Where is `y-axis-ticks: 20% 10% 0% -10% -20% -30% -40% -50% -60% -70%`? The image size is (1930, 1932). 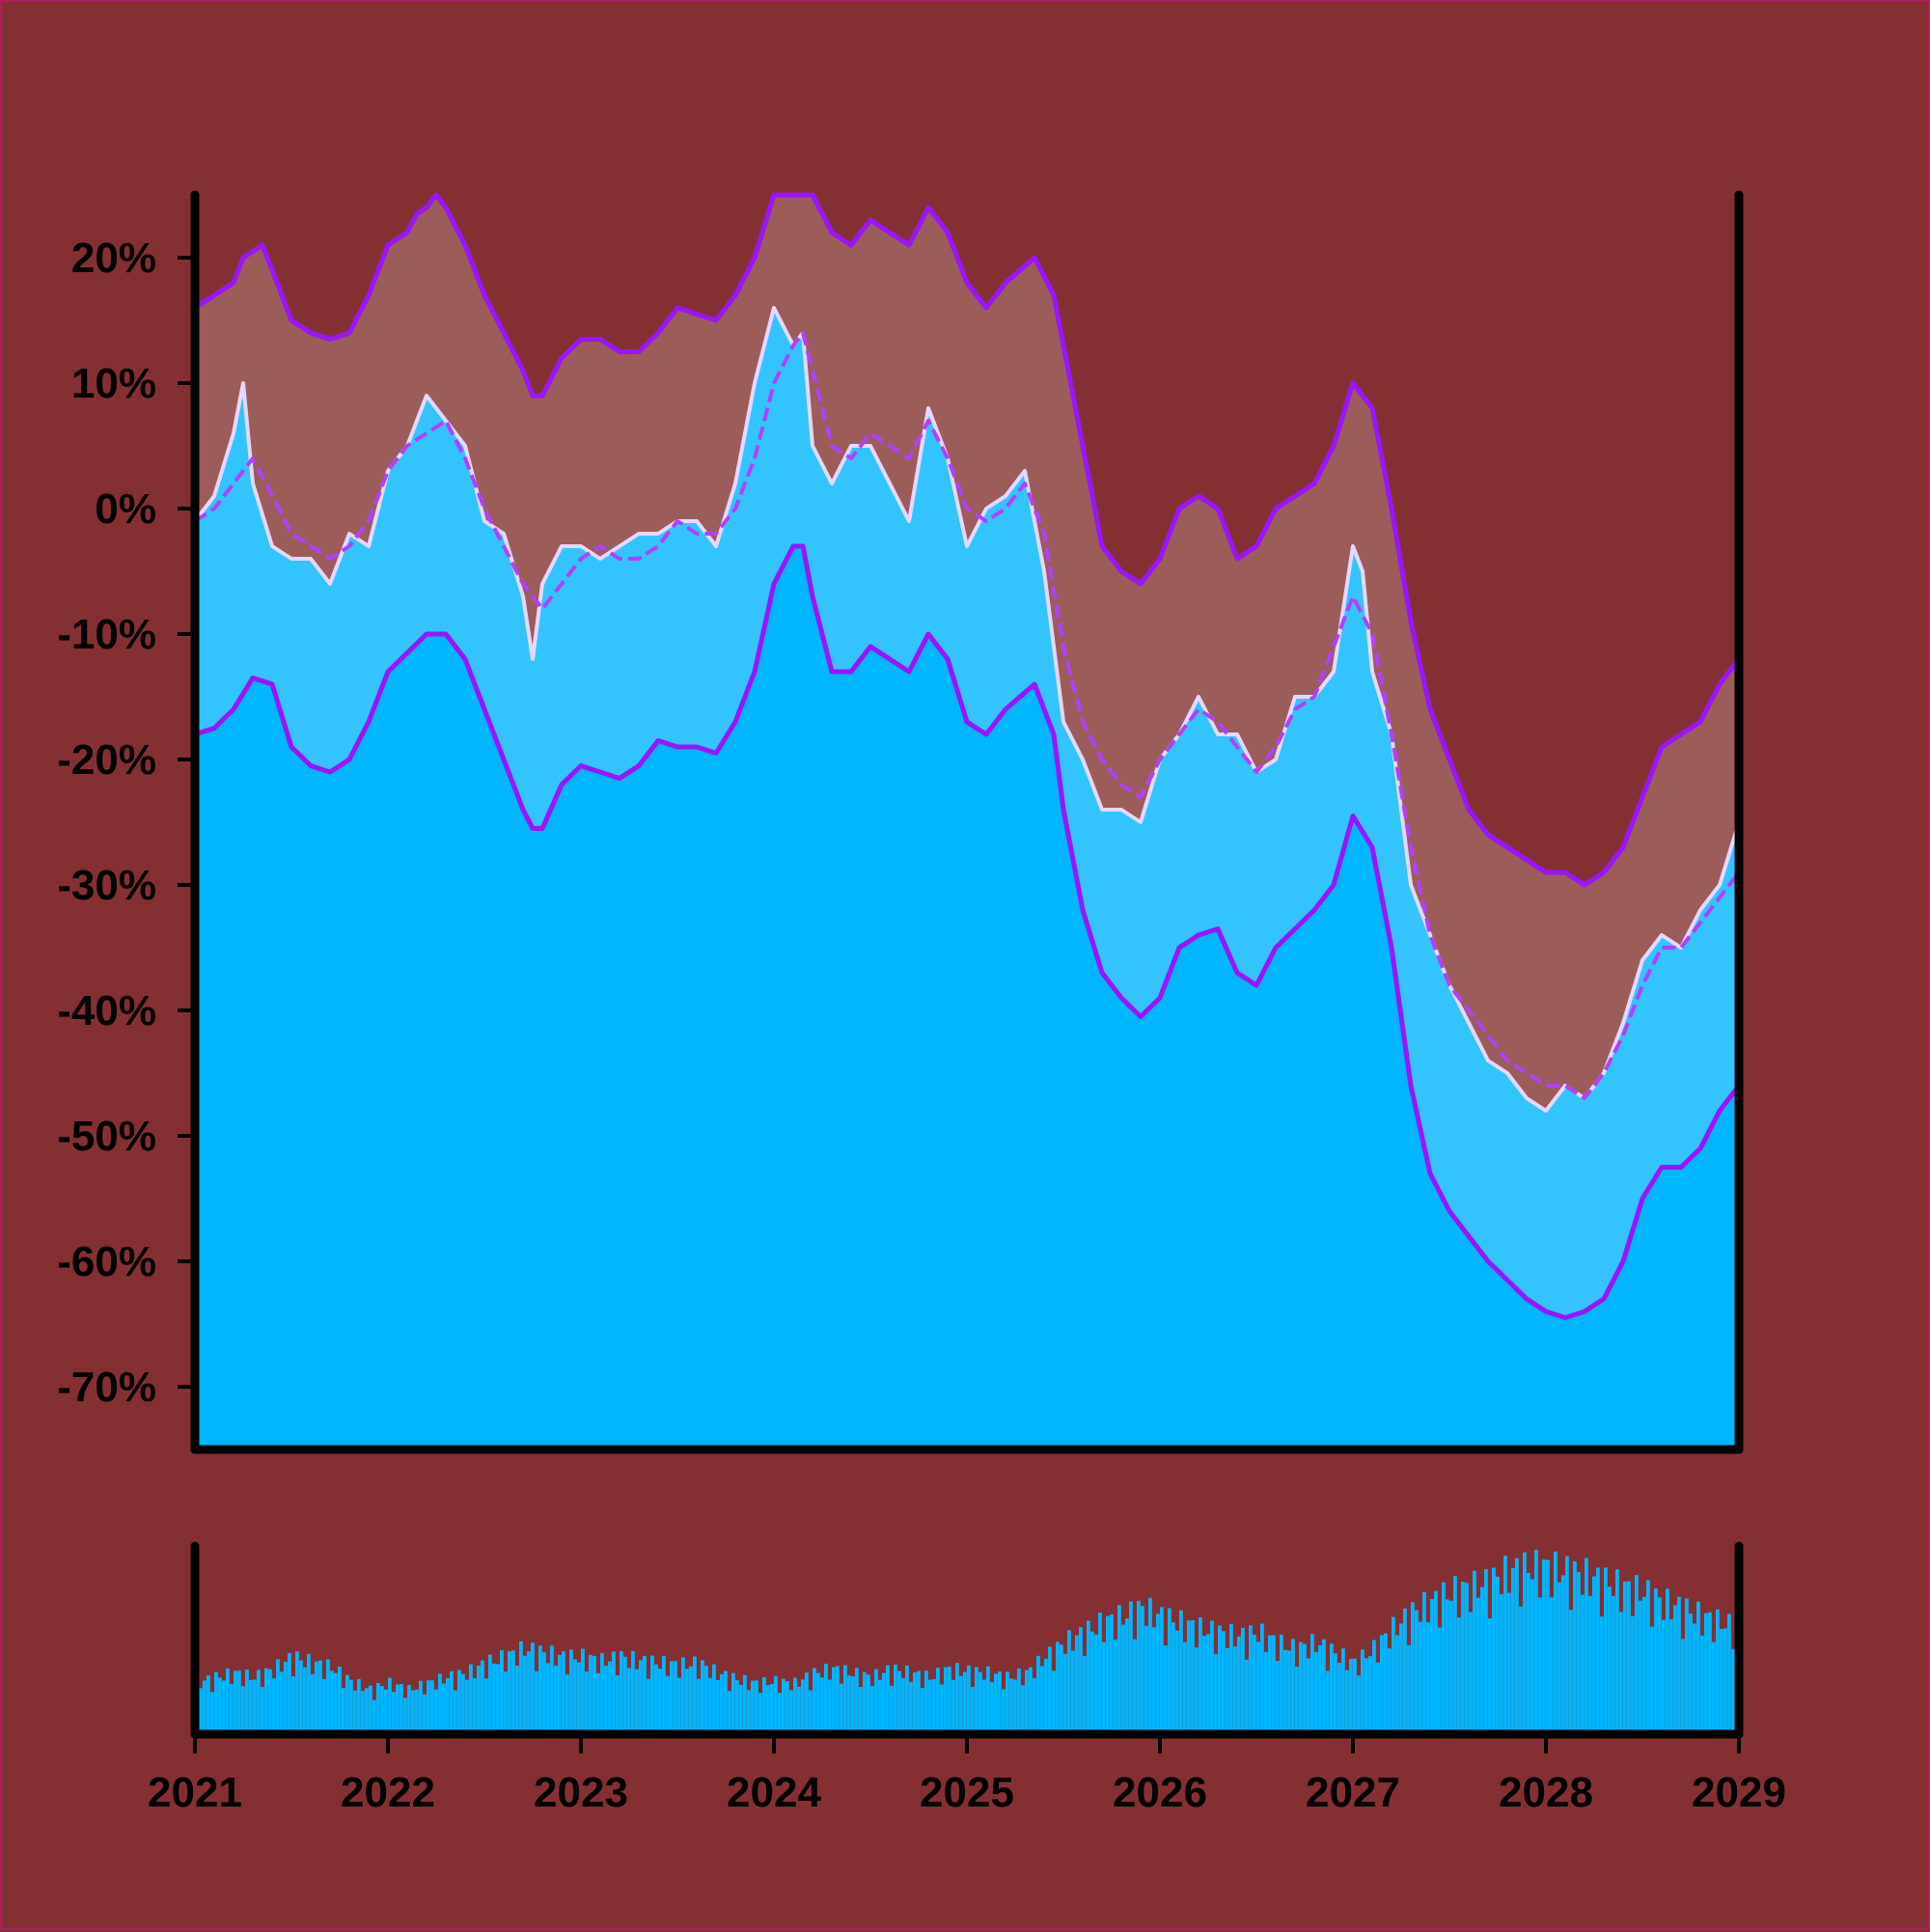
y-axis-ticks: 20% 10% 0% -10% -20% -30% -40% -50% -60% -70% is located at coordinates (126, 823).